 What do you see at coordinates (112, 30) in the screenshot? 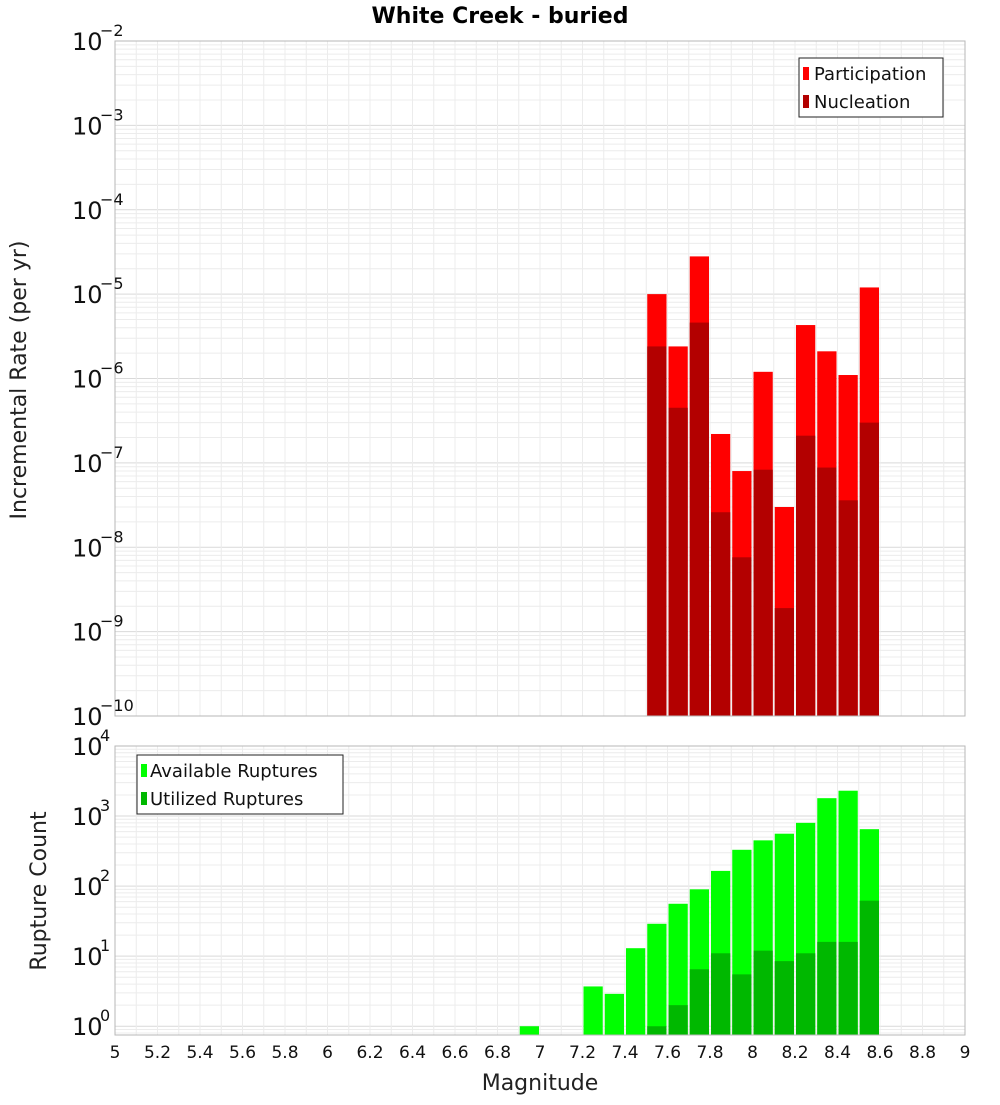
I see `top-y-tick-exponent: −2` at bounding box center [112, 30].